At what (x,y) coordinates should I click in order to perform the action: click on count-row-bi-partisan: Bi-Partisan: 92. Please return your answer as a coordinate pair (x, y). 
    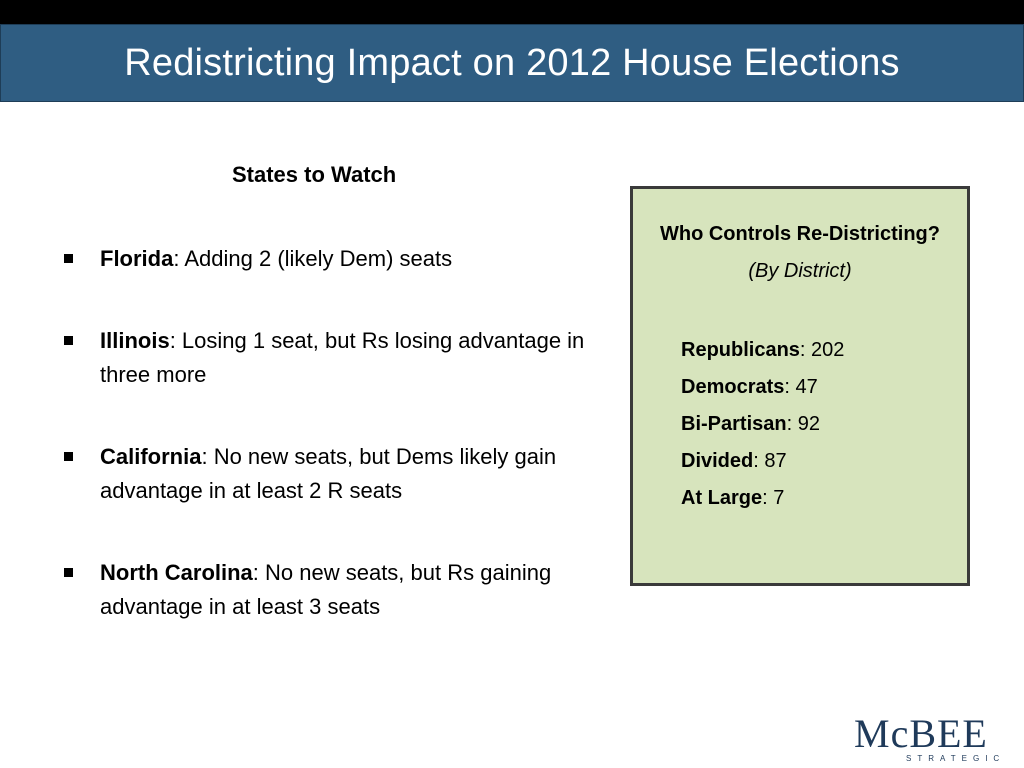
    Looking at the image, I should click on (762, 424).